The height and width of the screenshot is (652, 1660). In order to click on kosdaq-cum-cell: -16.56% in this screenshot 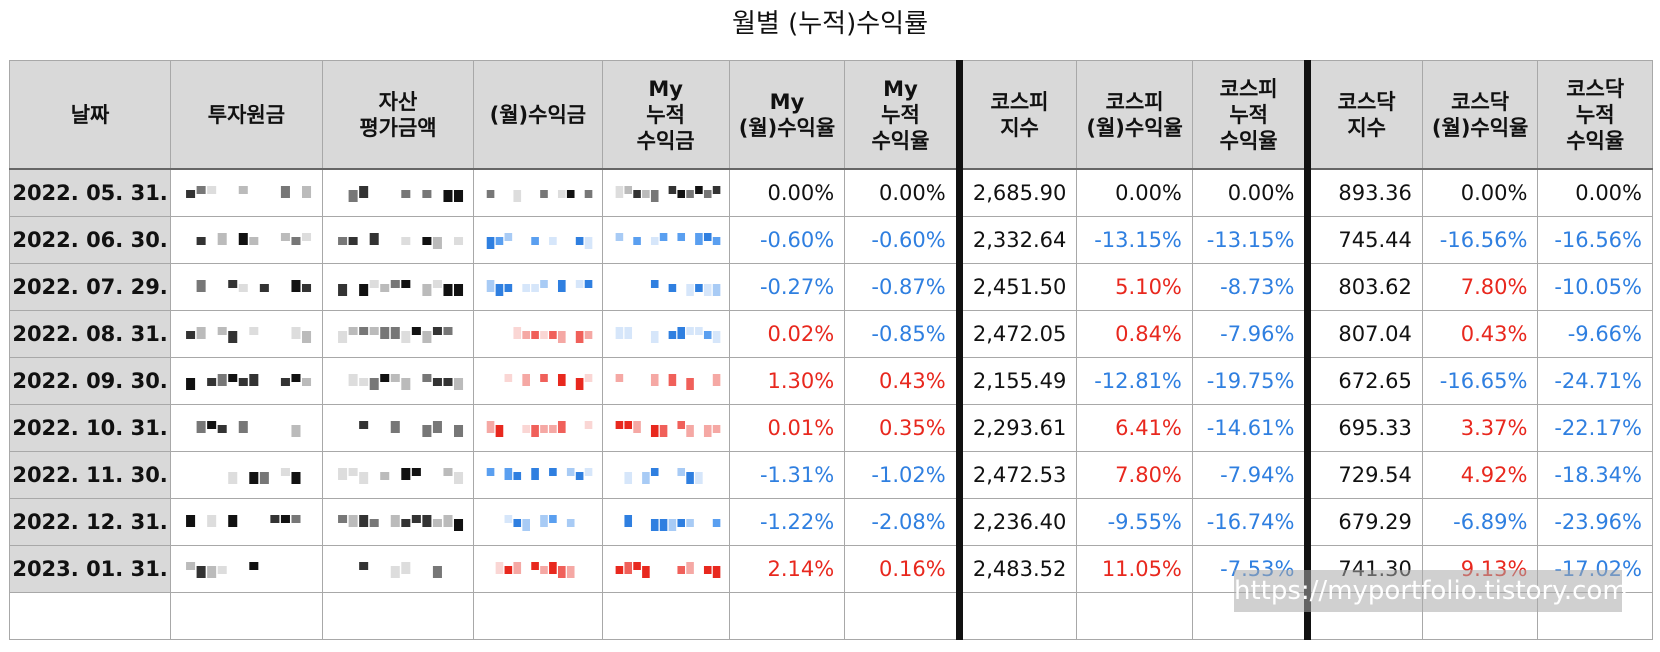, I will do `click(1595, 240)`.